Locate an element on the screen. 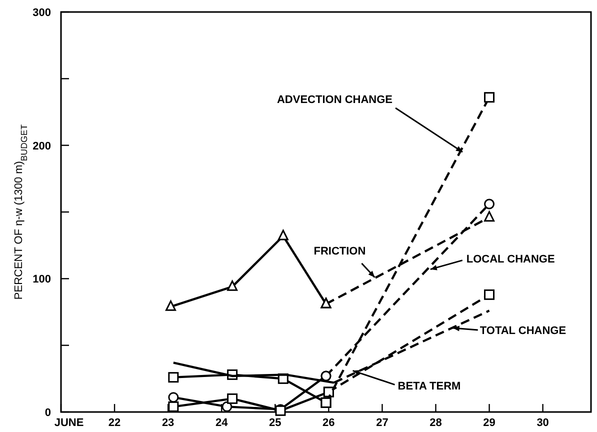 This screenshot has width=597, height=432. x-tick-label: 29 is located at coordinates (489, 423).